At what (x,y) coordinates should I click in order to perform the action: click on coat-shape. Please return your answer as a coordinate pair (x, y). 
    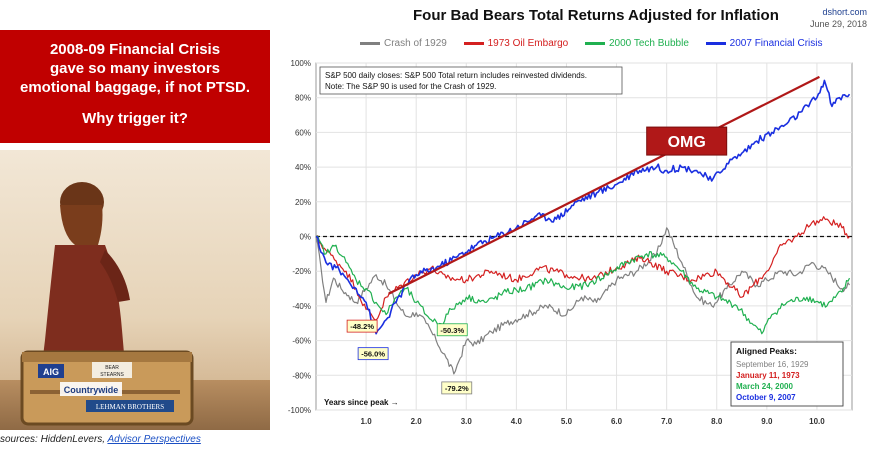
    Looking at the image, I should click on (83, 305).